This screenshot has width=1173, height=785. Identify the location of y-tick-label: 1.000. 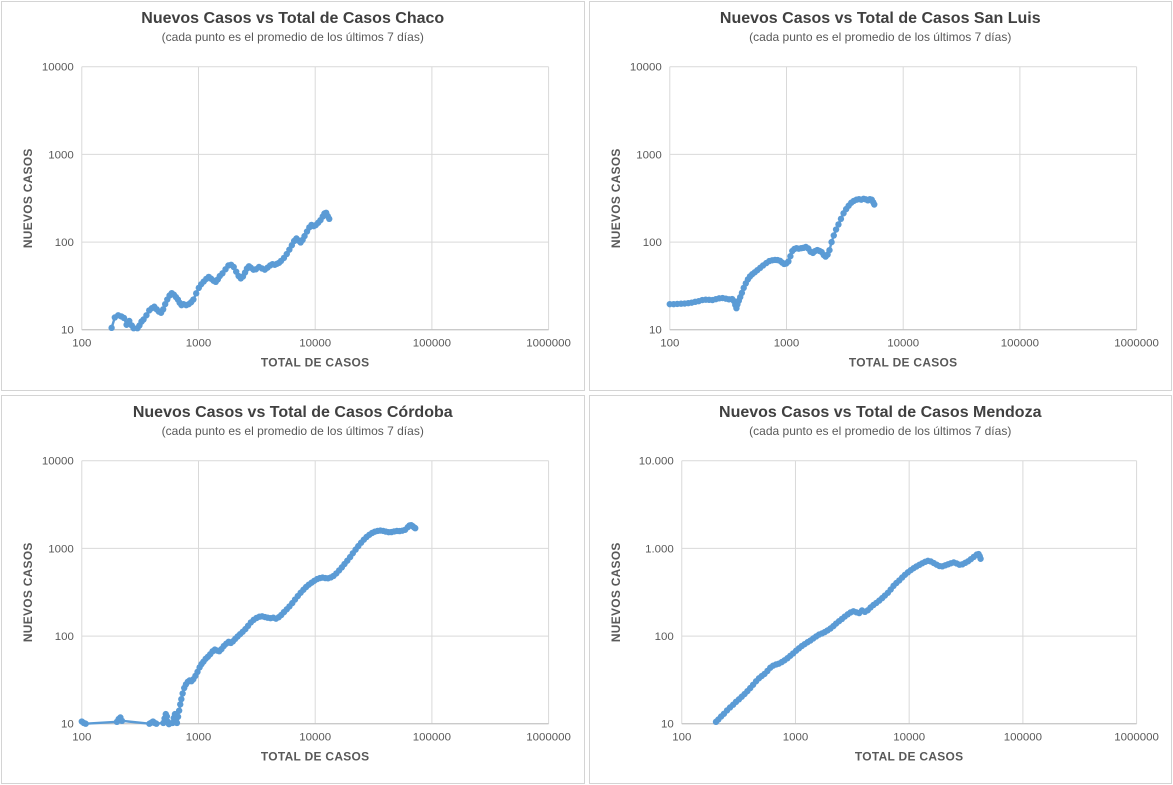
(659, 549).